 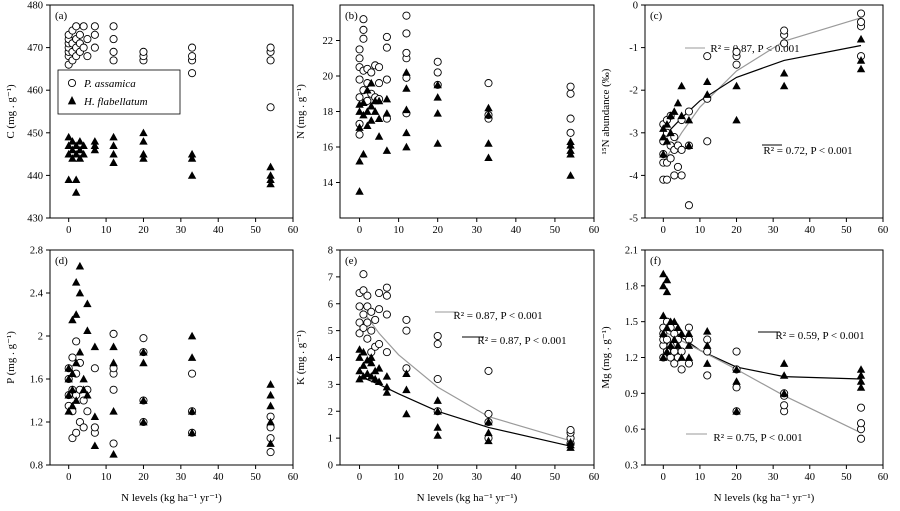 I want to click on series-p-assamica, so click(x=465, y=75).